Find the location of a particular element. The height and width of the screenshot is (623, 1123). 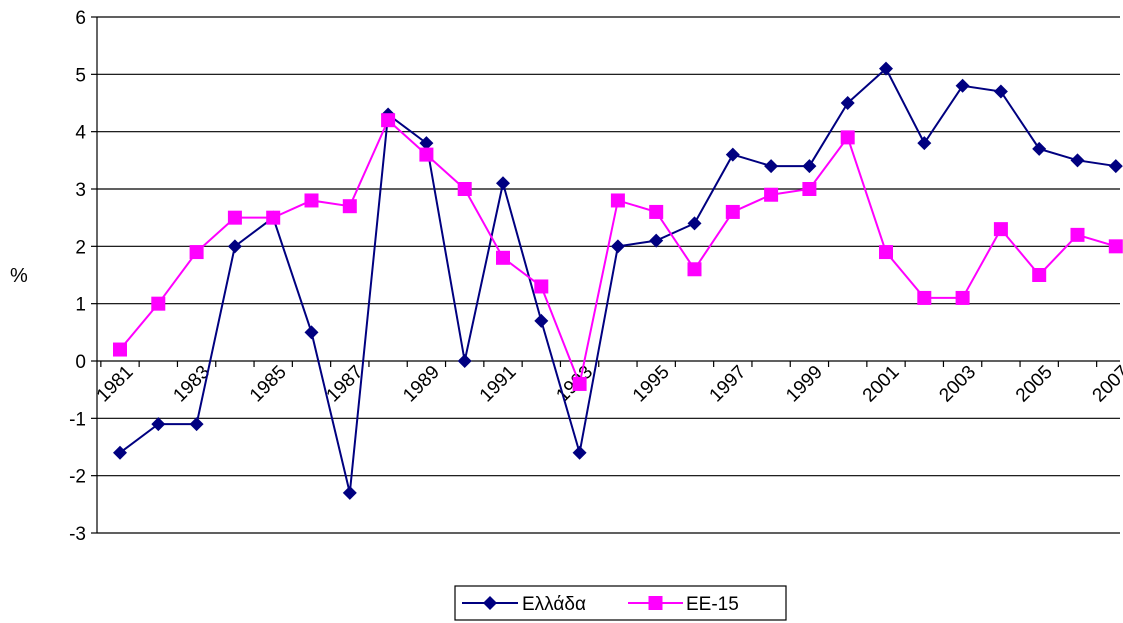

x-tick-label: 1983 is located at coordinates (191, 384).